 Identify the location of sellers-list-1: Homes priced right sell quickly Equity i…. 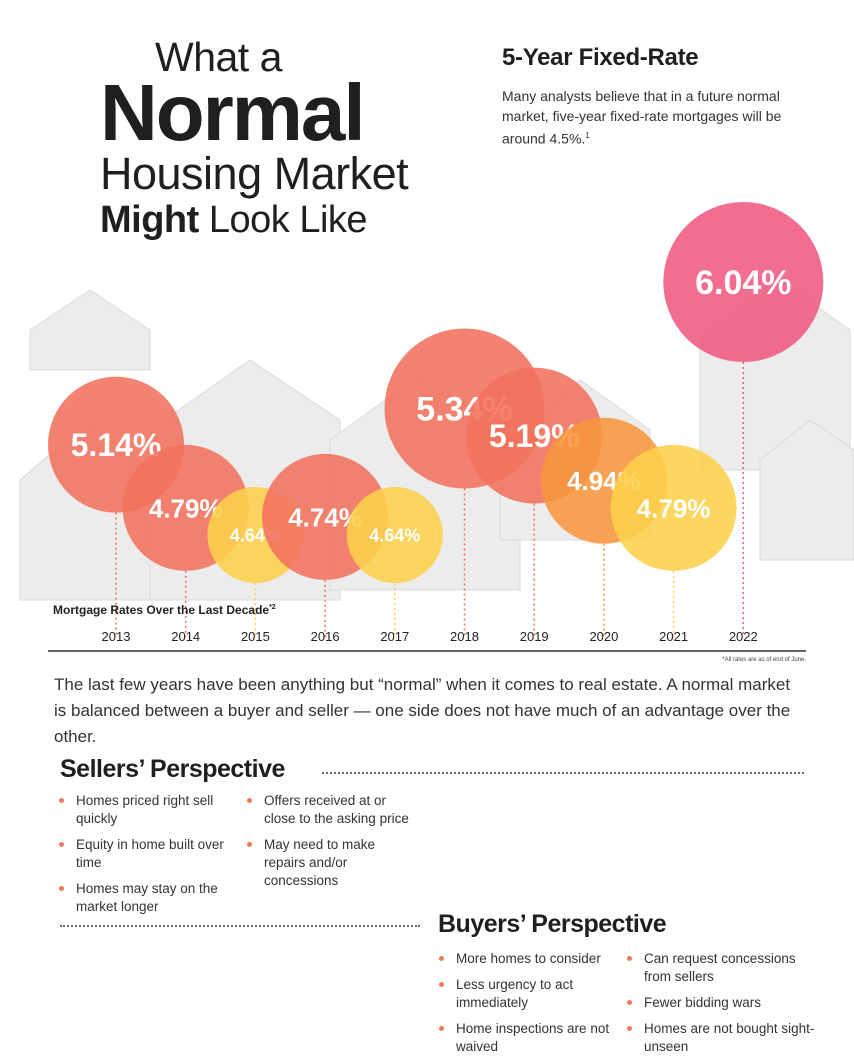
(143, 858).